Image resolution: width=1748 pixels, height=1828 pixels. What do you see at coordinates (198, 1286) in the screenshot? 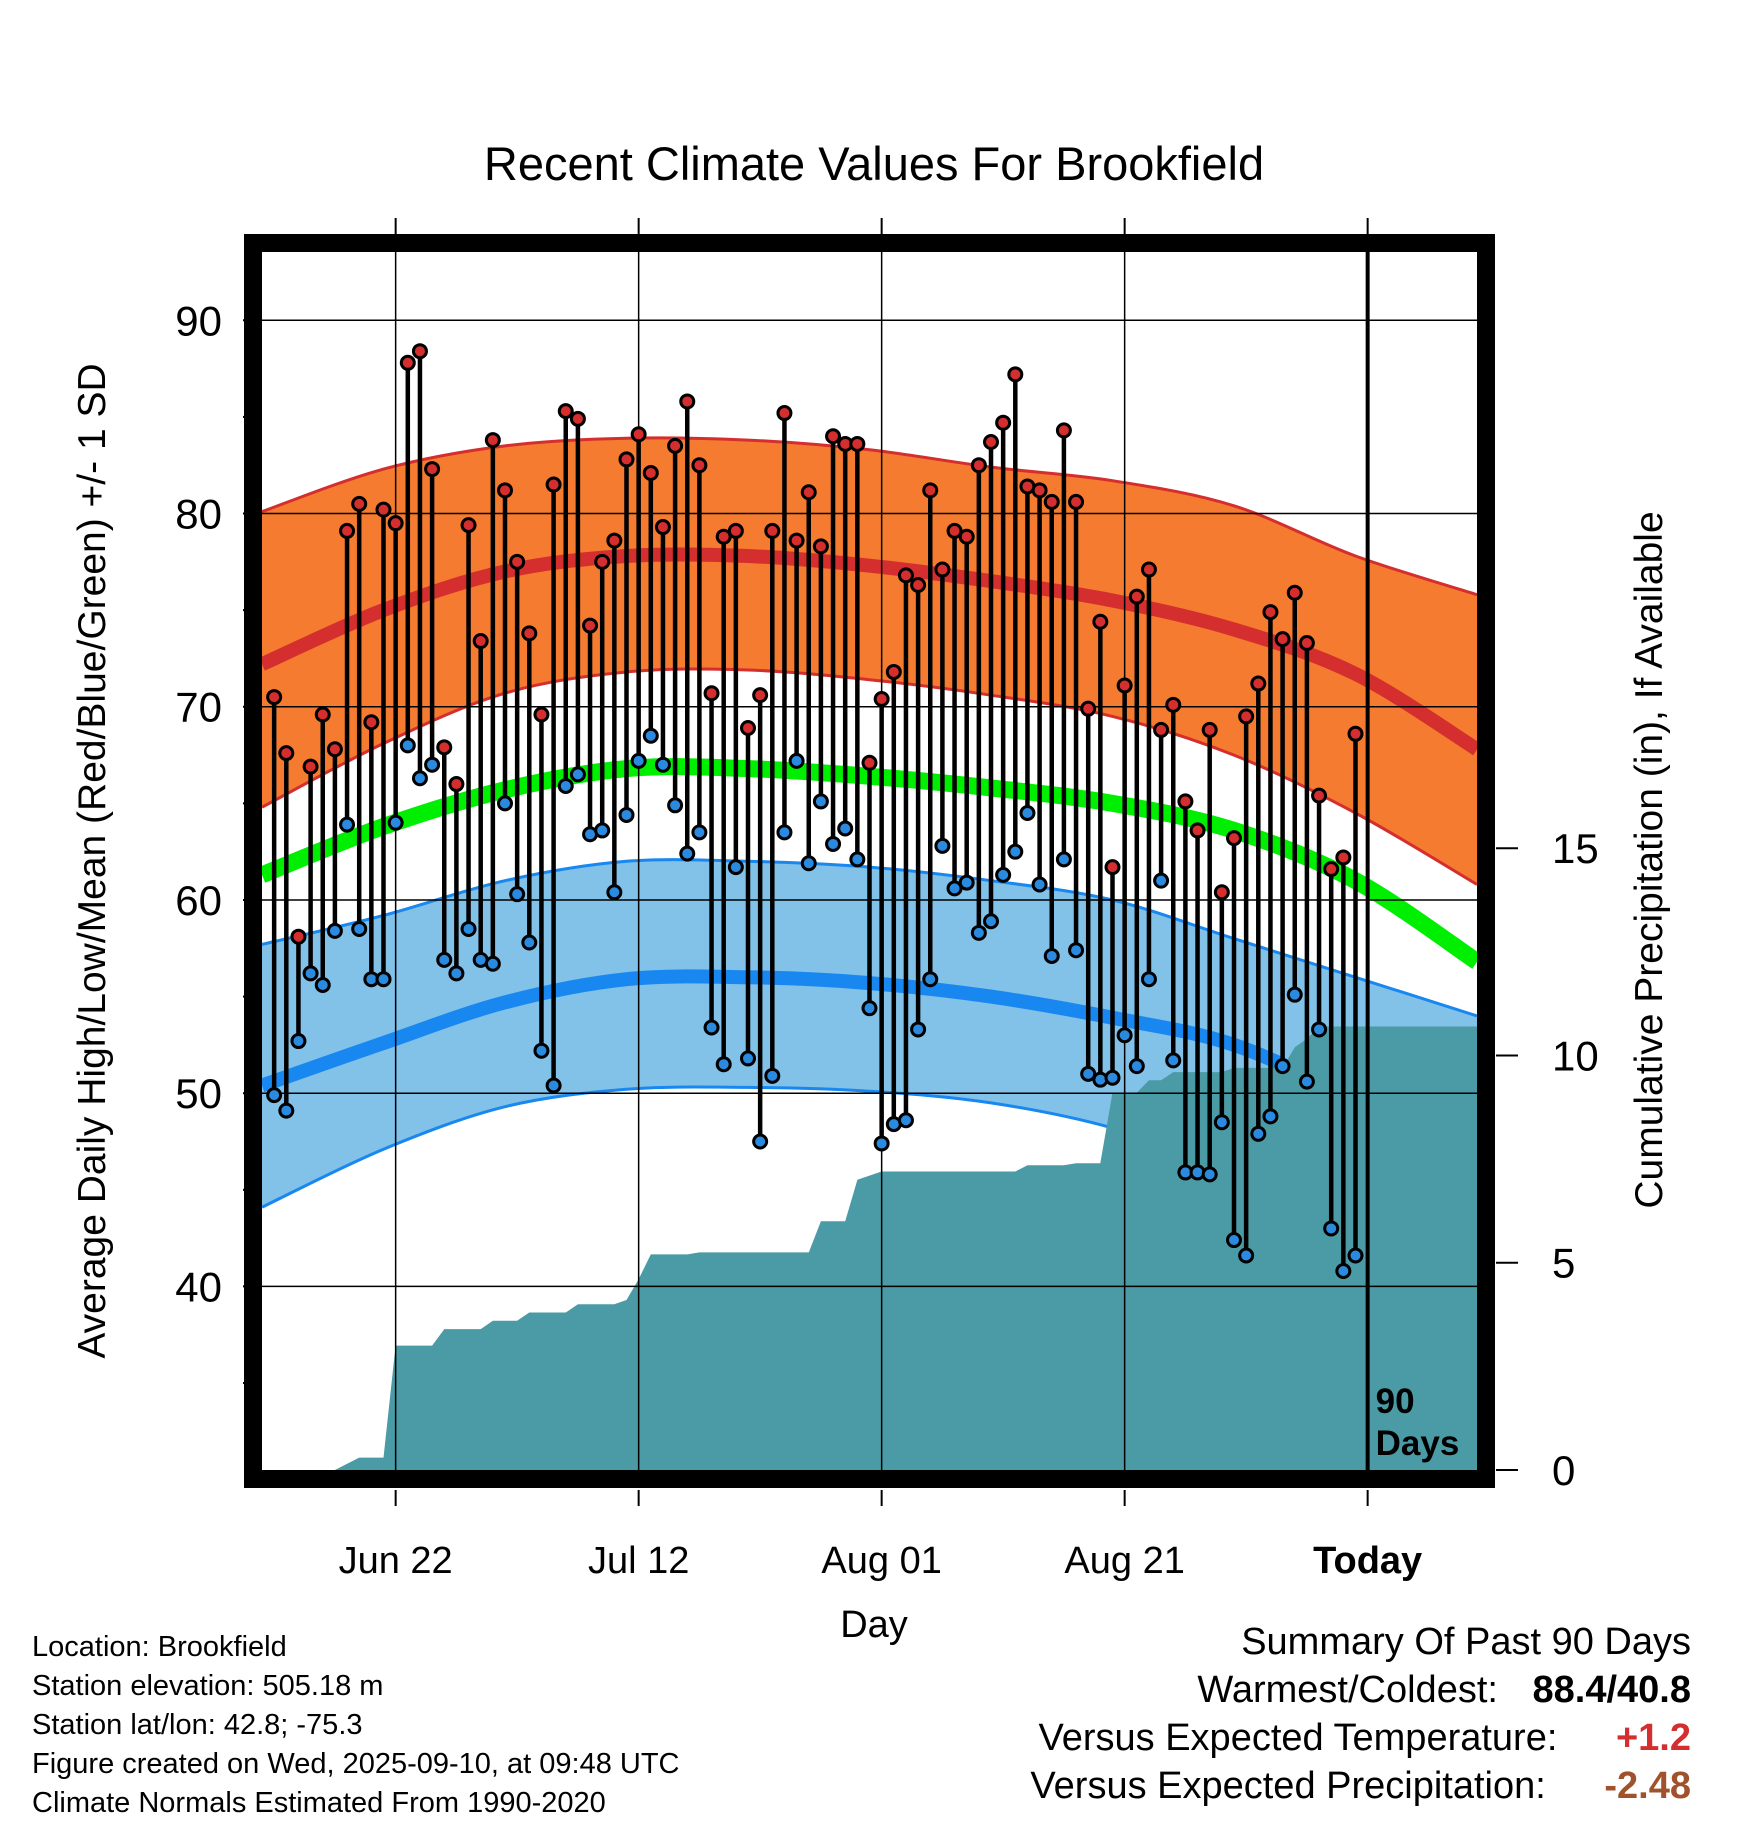
I see `y-tick-label-40: 40` at bounding box center [198, 1286].